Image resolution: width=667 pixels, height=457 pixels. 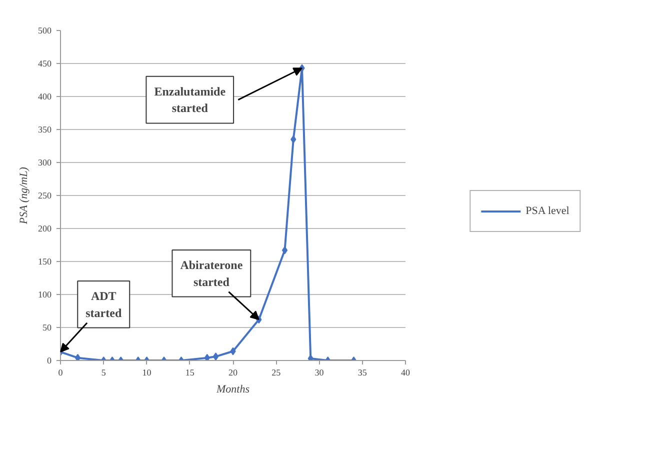 What do you see at coordinates (277, 373) in the screenshot?
I see `x-tick-label: 25` at bounding box center [277, 373].